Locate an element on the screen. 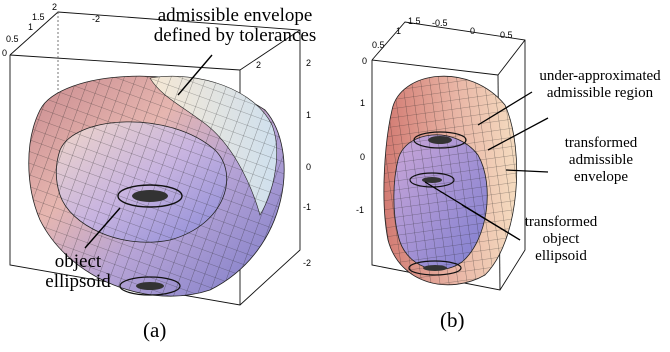 The height and width of the screenshot is (352, 670). tick-b-left-1: 0 is located at coordinates (363, 157).